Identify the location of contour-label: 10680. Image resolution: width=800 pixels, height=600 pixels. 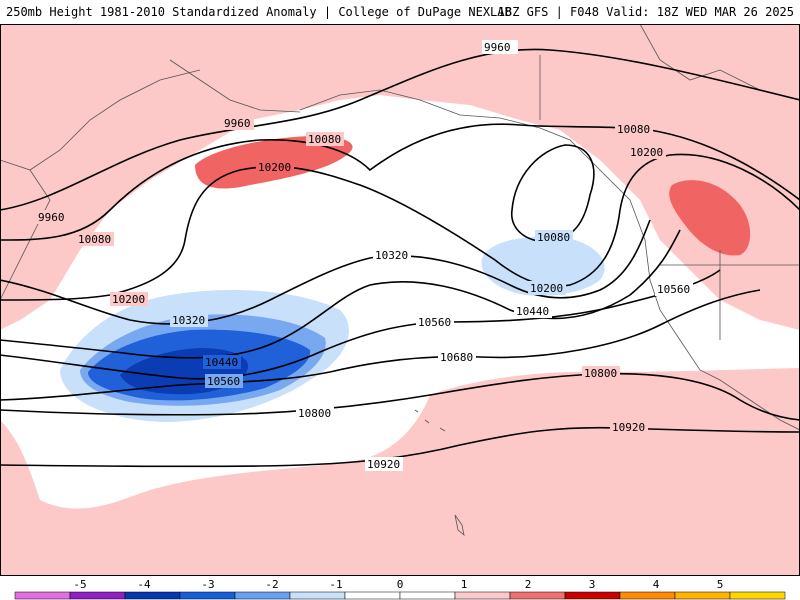
(456, 357).